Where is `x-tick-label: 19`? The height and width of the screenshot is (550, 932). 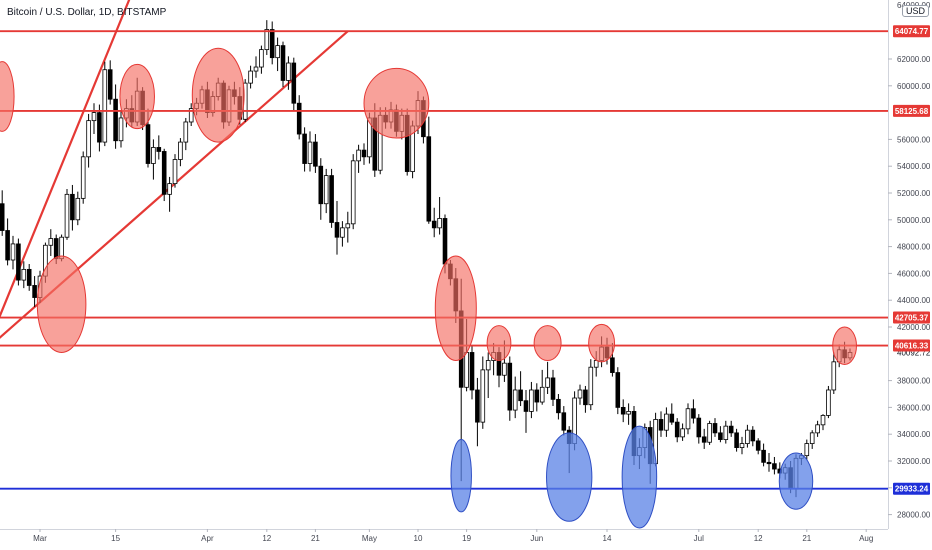 x-tick-label: 19 is located at coordinates (466, 538).